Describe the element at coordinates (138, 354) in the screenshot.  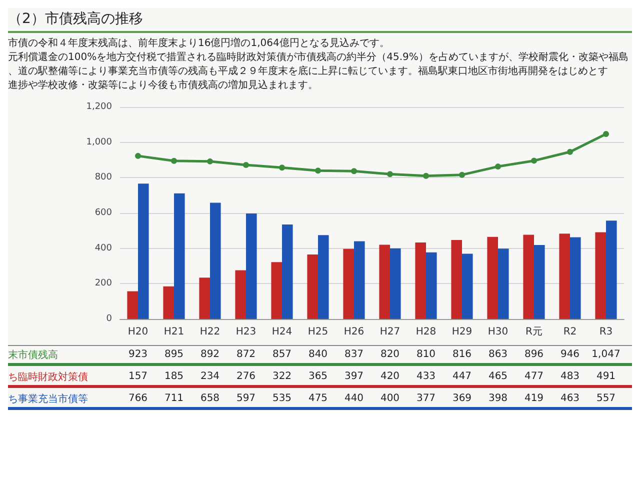
I see `data-label: 923` at that location.